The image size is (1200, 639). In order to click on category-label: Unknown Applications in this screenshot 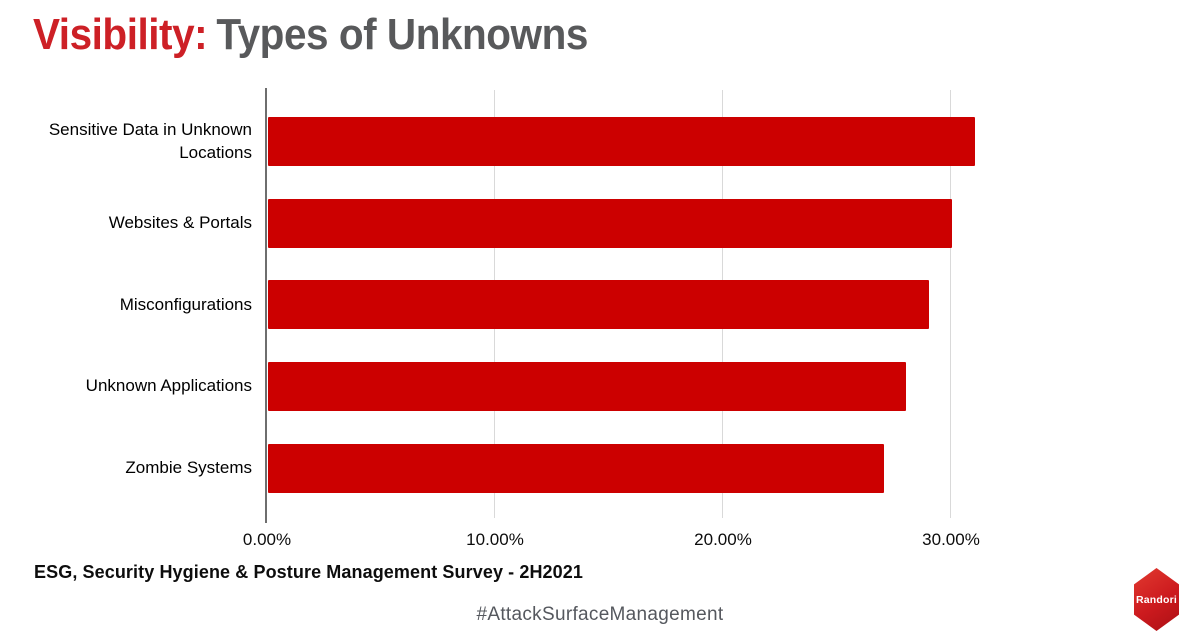, I will do `click(168, 386)`.